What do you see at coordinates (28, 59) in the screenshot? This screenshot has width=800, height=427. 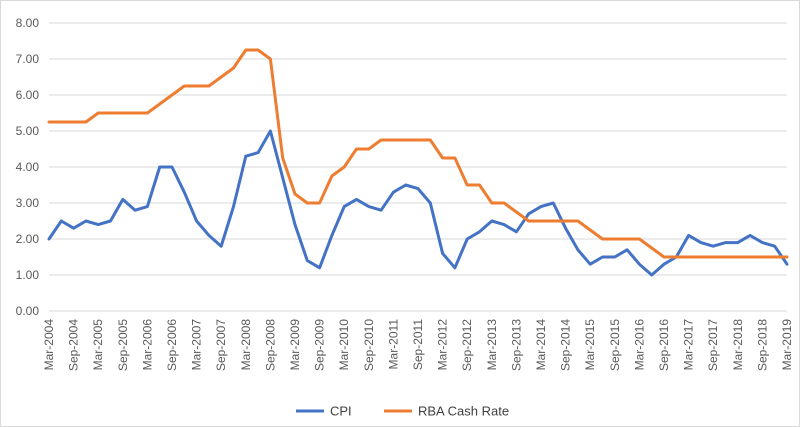 I see `y-tick-label: 7.00` at bounding box center [28, 59].